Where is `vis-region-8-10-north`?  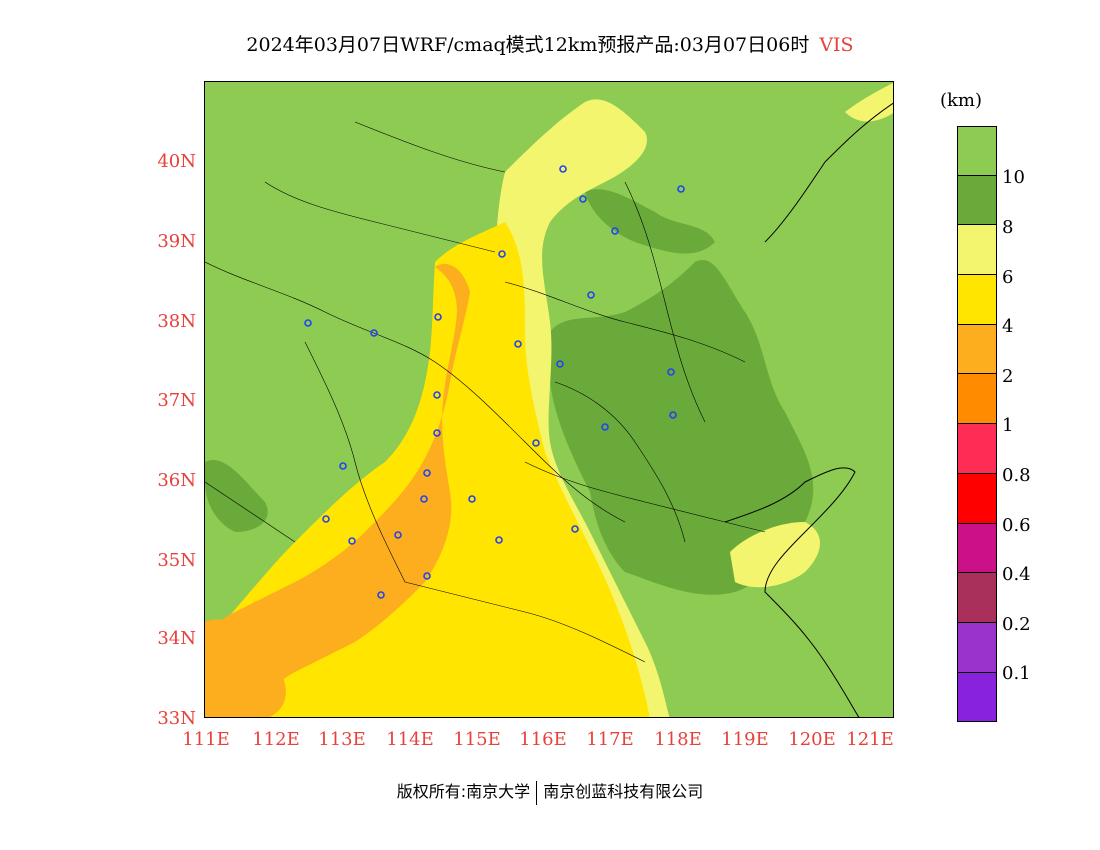
vis-region-8-10-north is located at coordinates (650, 221).